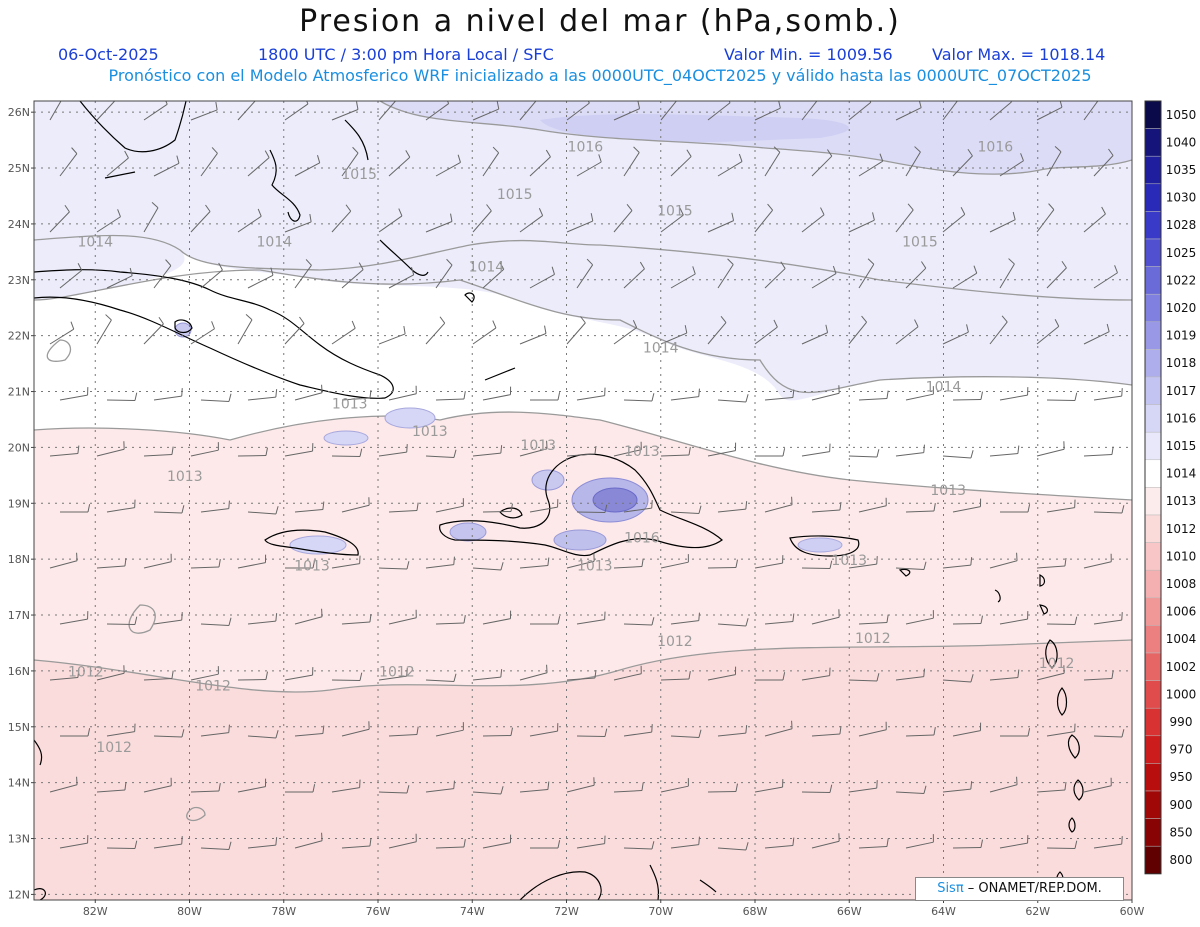  What do you see at coordinates (19, 447) in the screenshot?
I see `lat-label: 20N` at bounding box center [19, 447].